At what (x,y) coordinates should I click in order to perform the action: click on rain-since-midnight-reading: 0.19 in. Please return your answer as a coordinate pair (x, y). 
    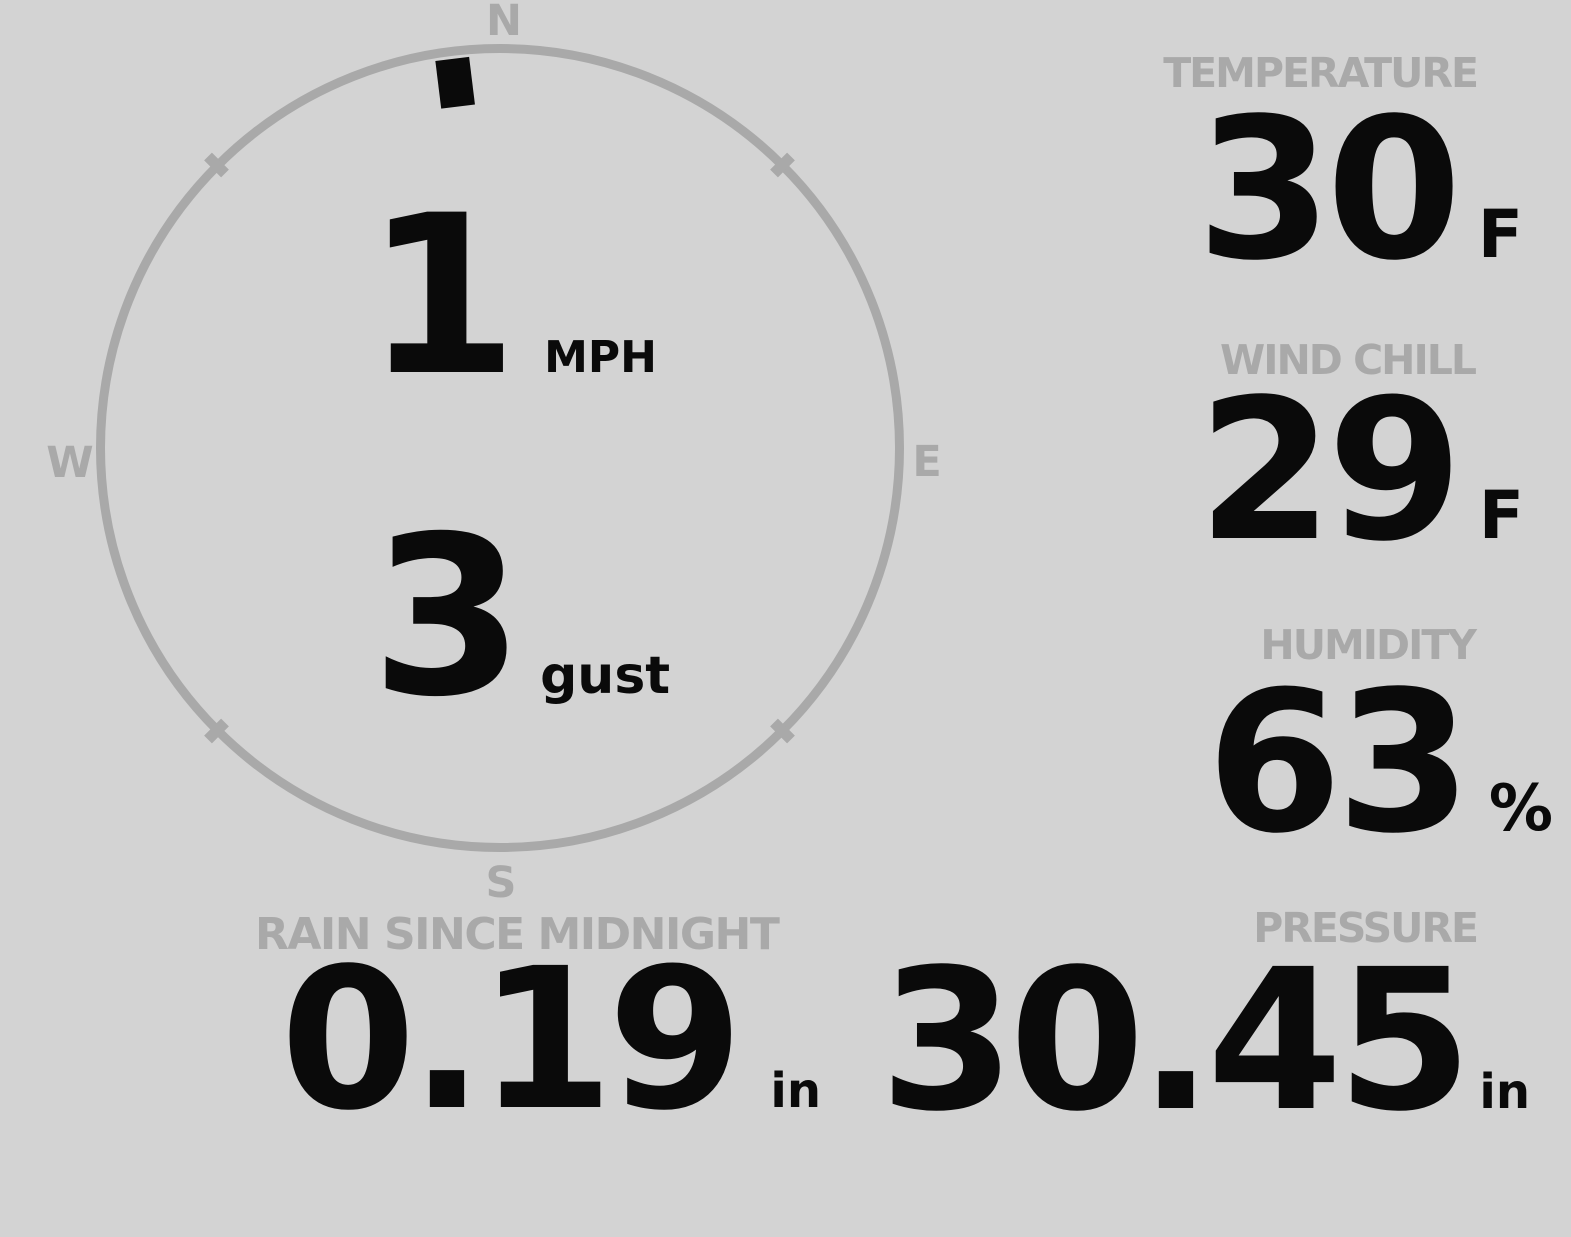
    Looking at the image, I should click on (550, 1039).